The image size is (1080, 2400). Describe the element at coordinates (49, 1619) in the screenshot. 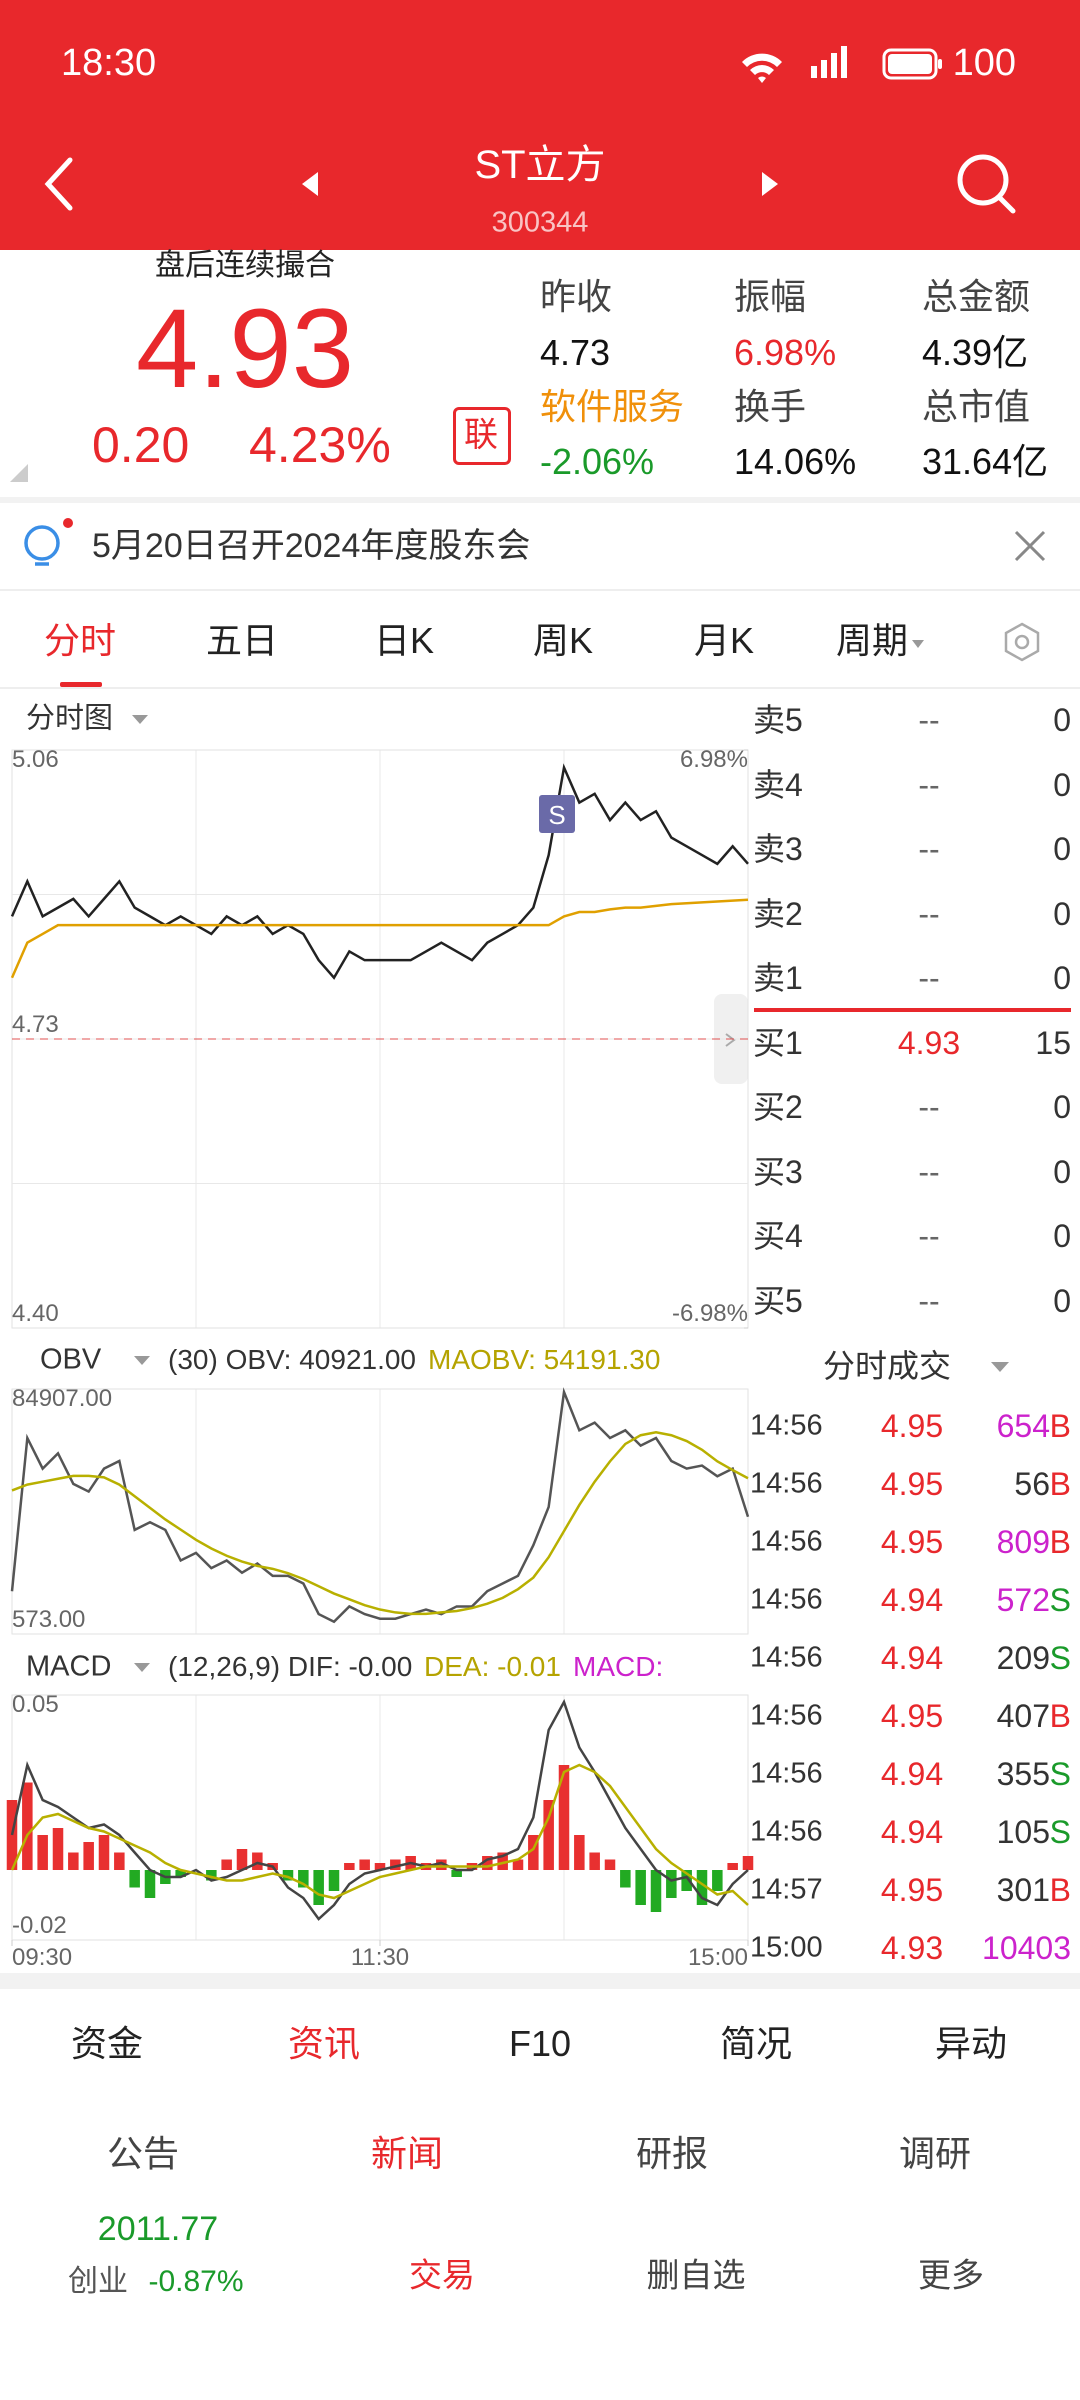

I see `y-tick-label: 573.00` at that location.